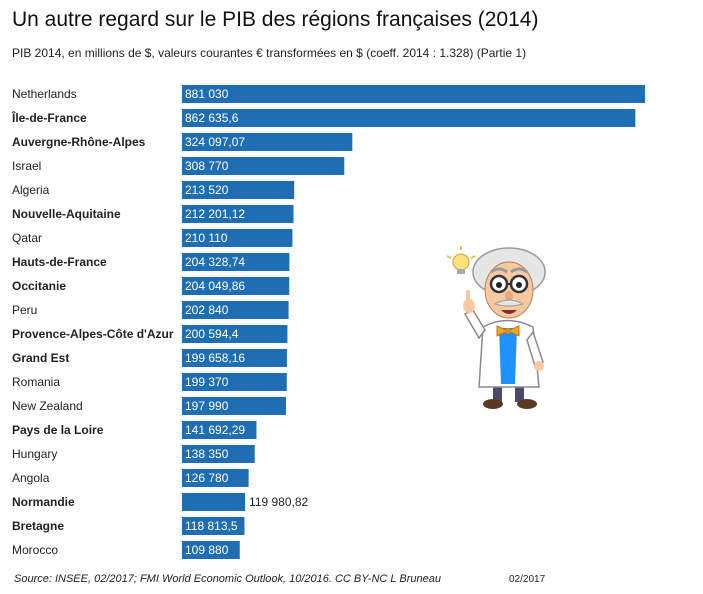 The width and height of the screenshot is (703, 594). I want to click on value-label: 197 990, so click(207, 406).